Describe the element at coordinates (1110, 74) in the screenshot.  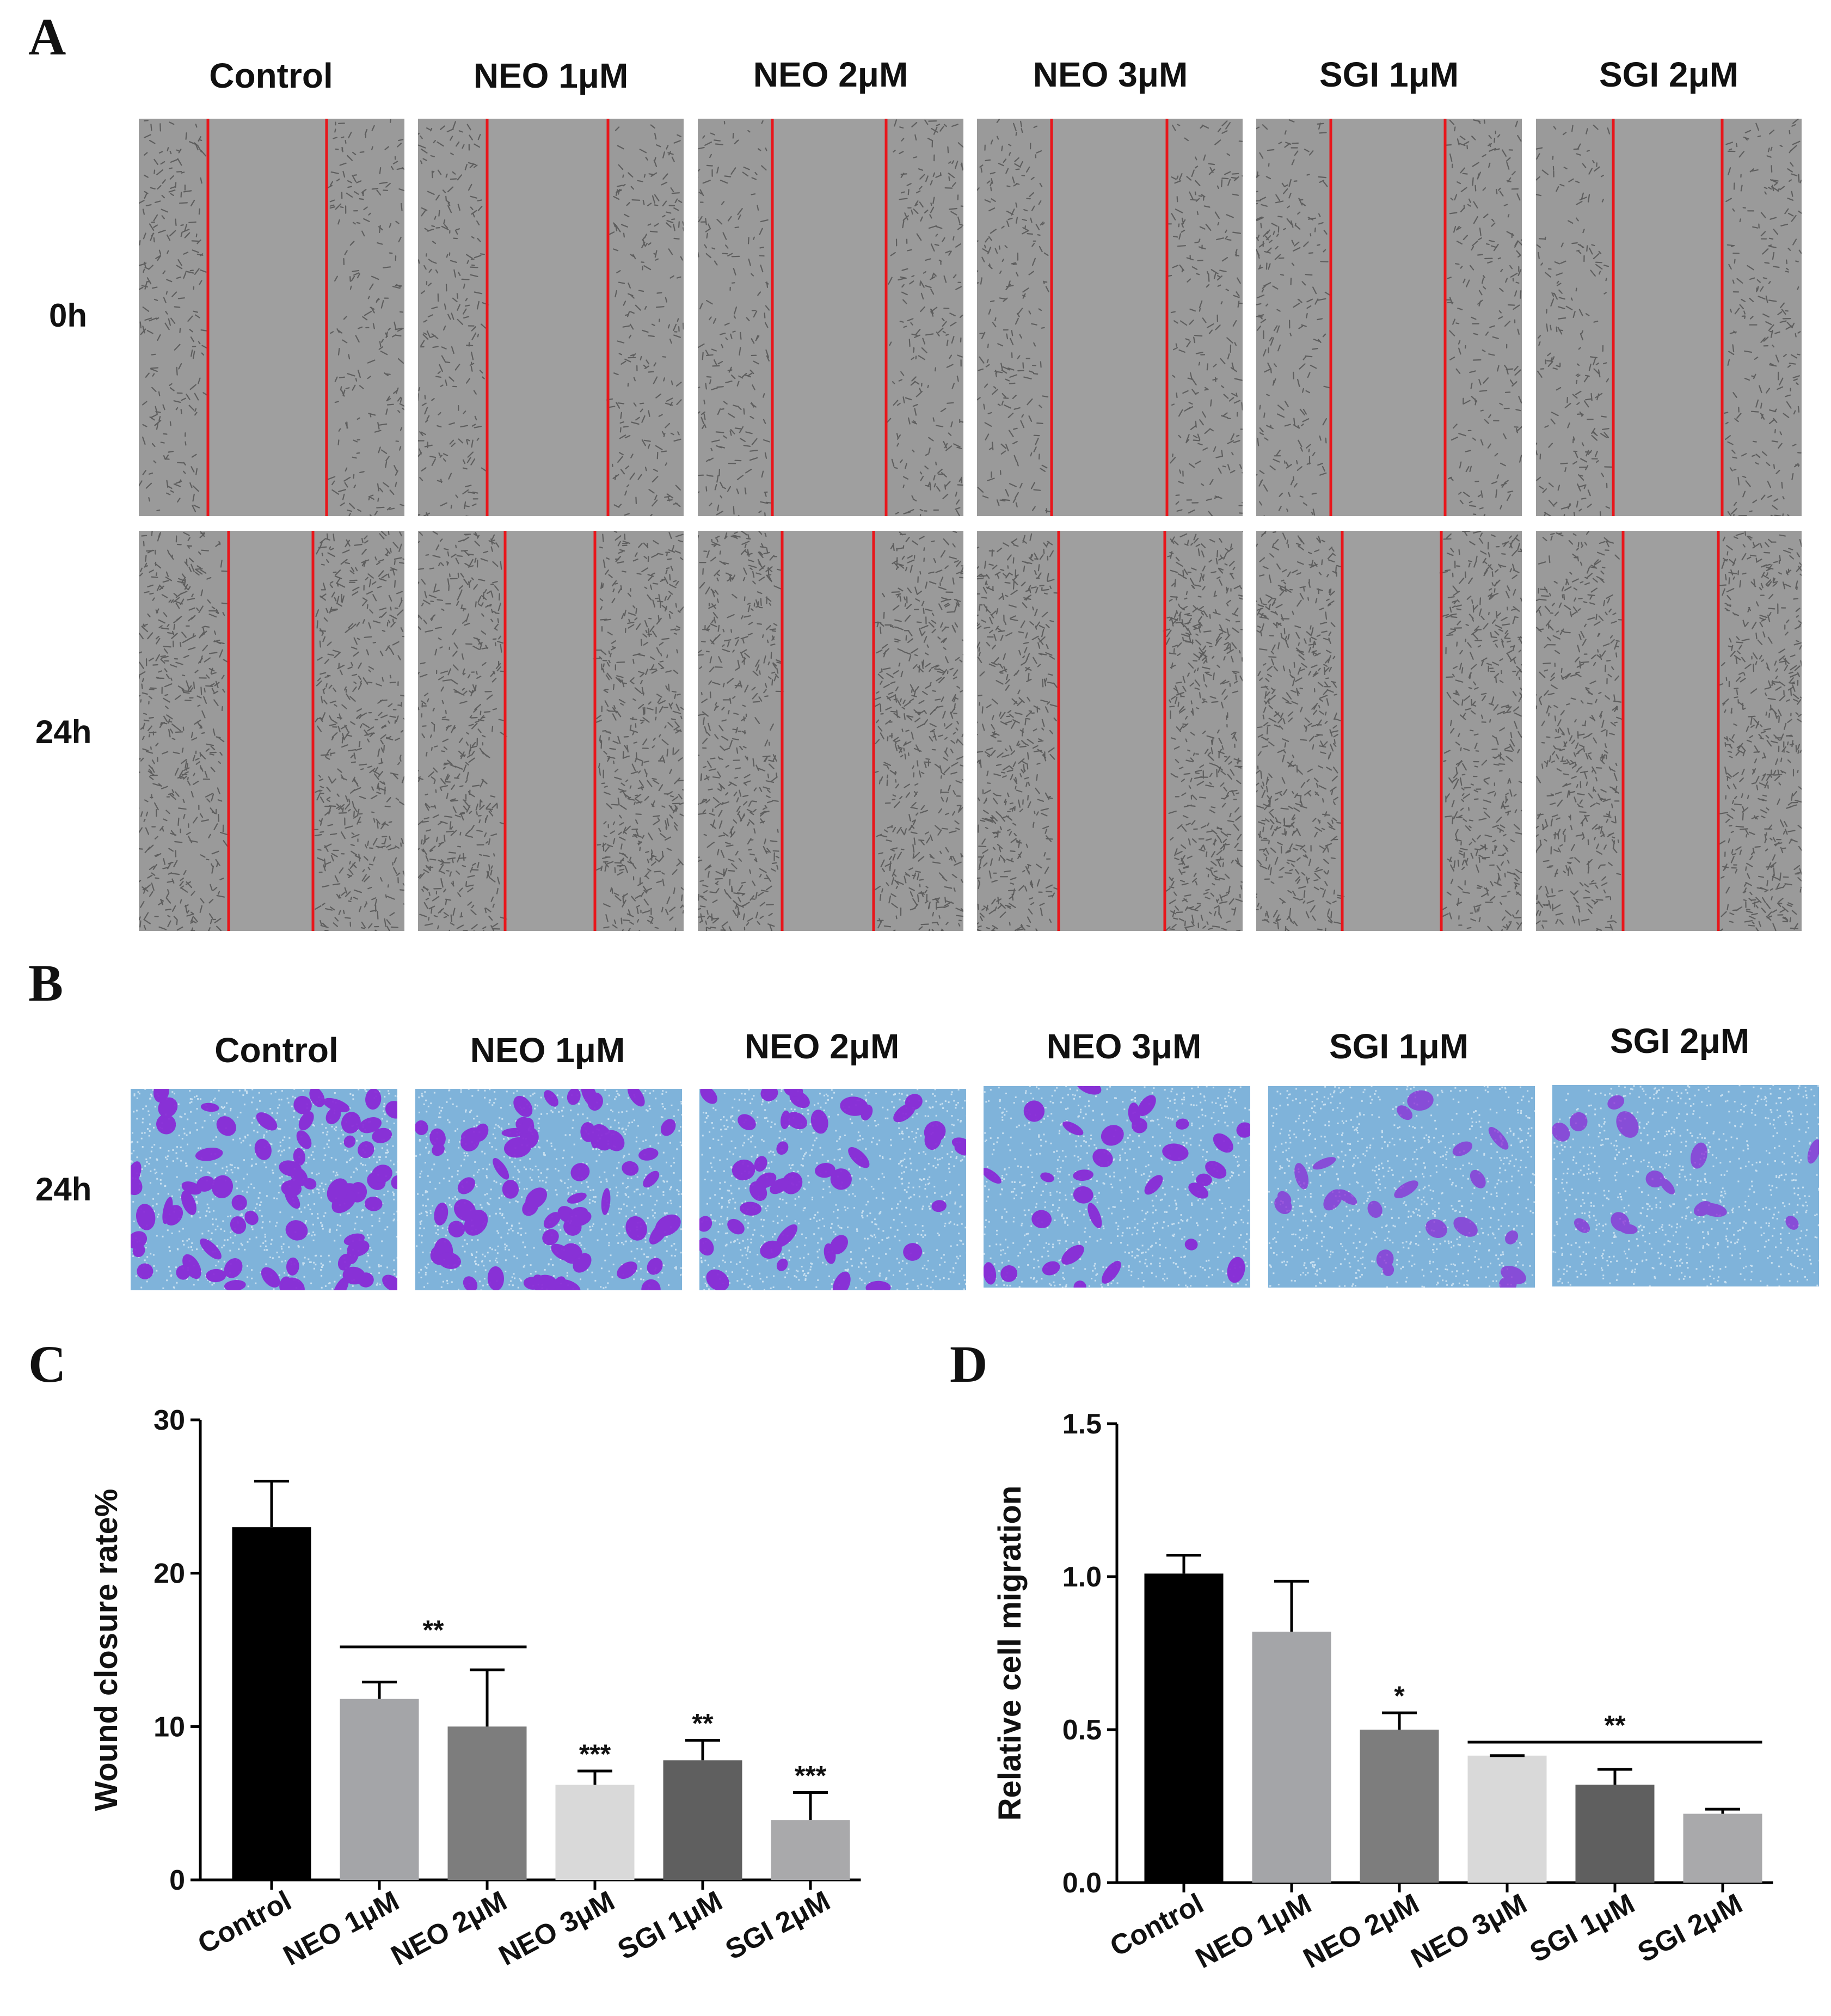
I see `panel-a-col-title-neo3: NEO 3μM` at that location.